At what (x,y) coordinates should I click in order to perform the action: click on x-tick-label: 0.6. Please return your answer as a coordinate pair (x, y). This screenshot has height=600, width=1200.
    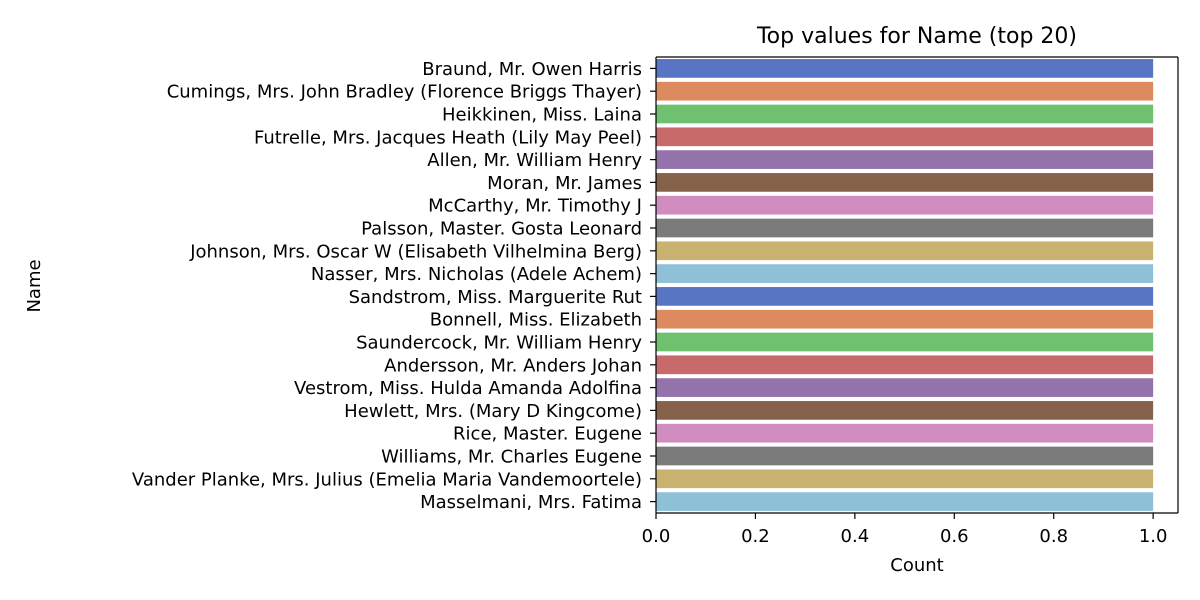
    Looking at the image, I should click on (954, 536).